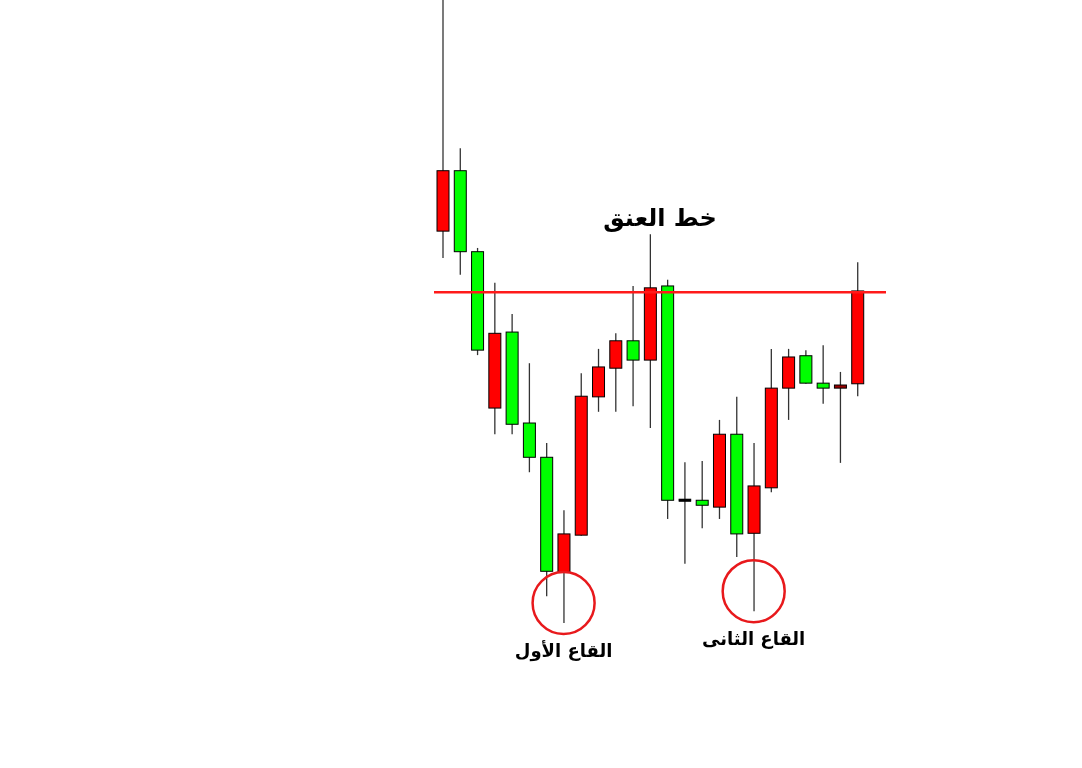  Describe the element at coordinates (754, 639) in the screenshot. I see `annotation: القاع الثانى` at that location.